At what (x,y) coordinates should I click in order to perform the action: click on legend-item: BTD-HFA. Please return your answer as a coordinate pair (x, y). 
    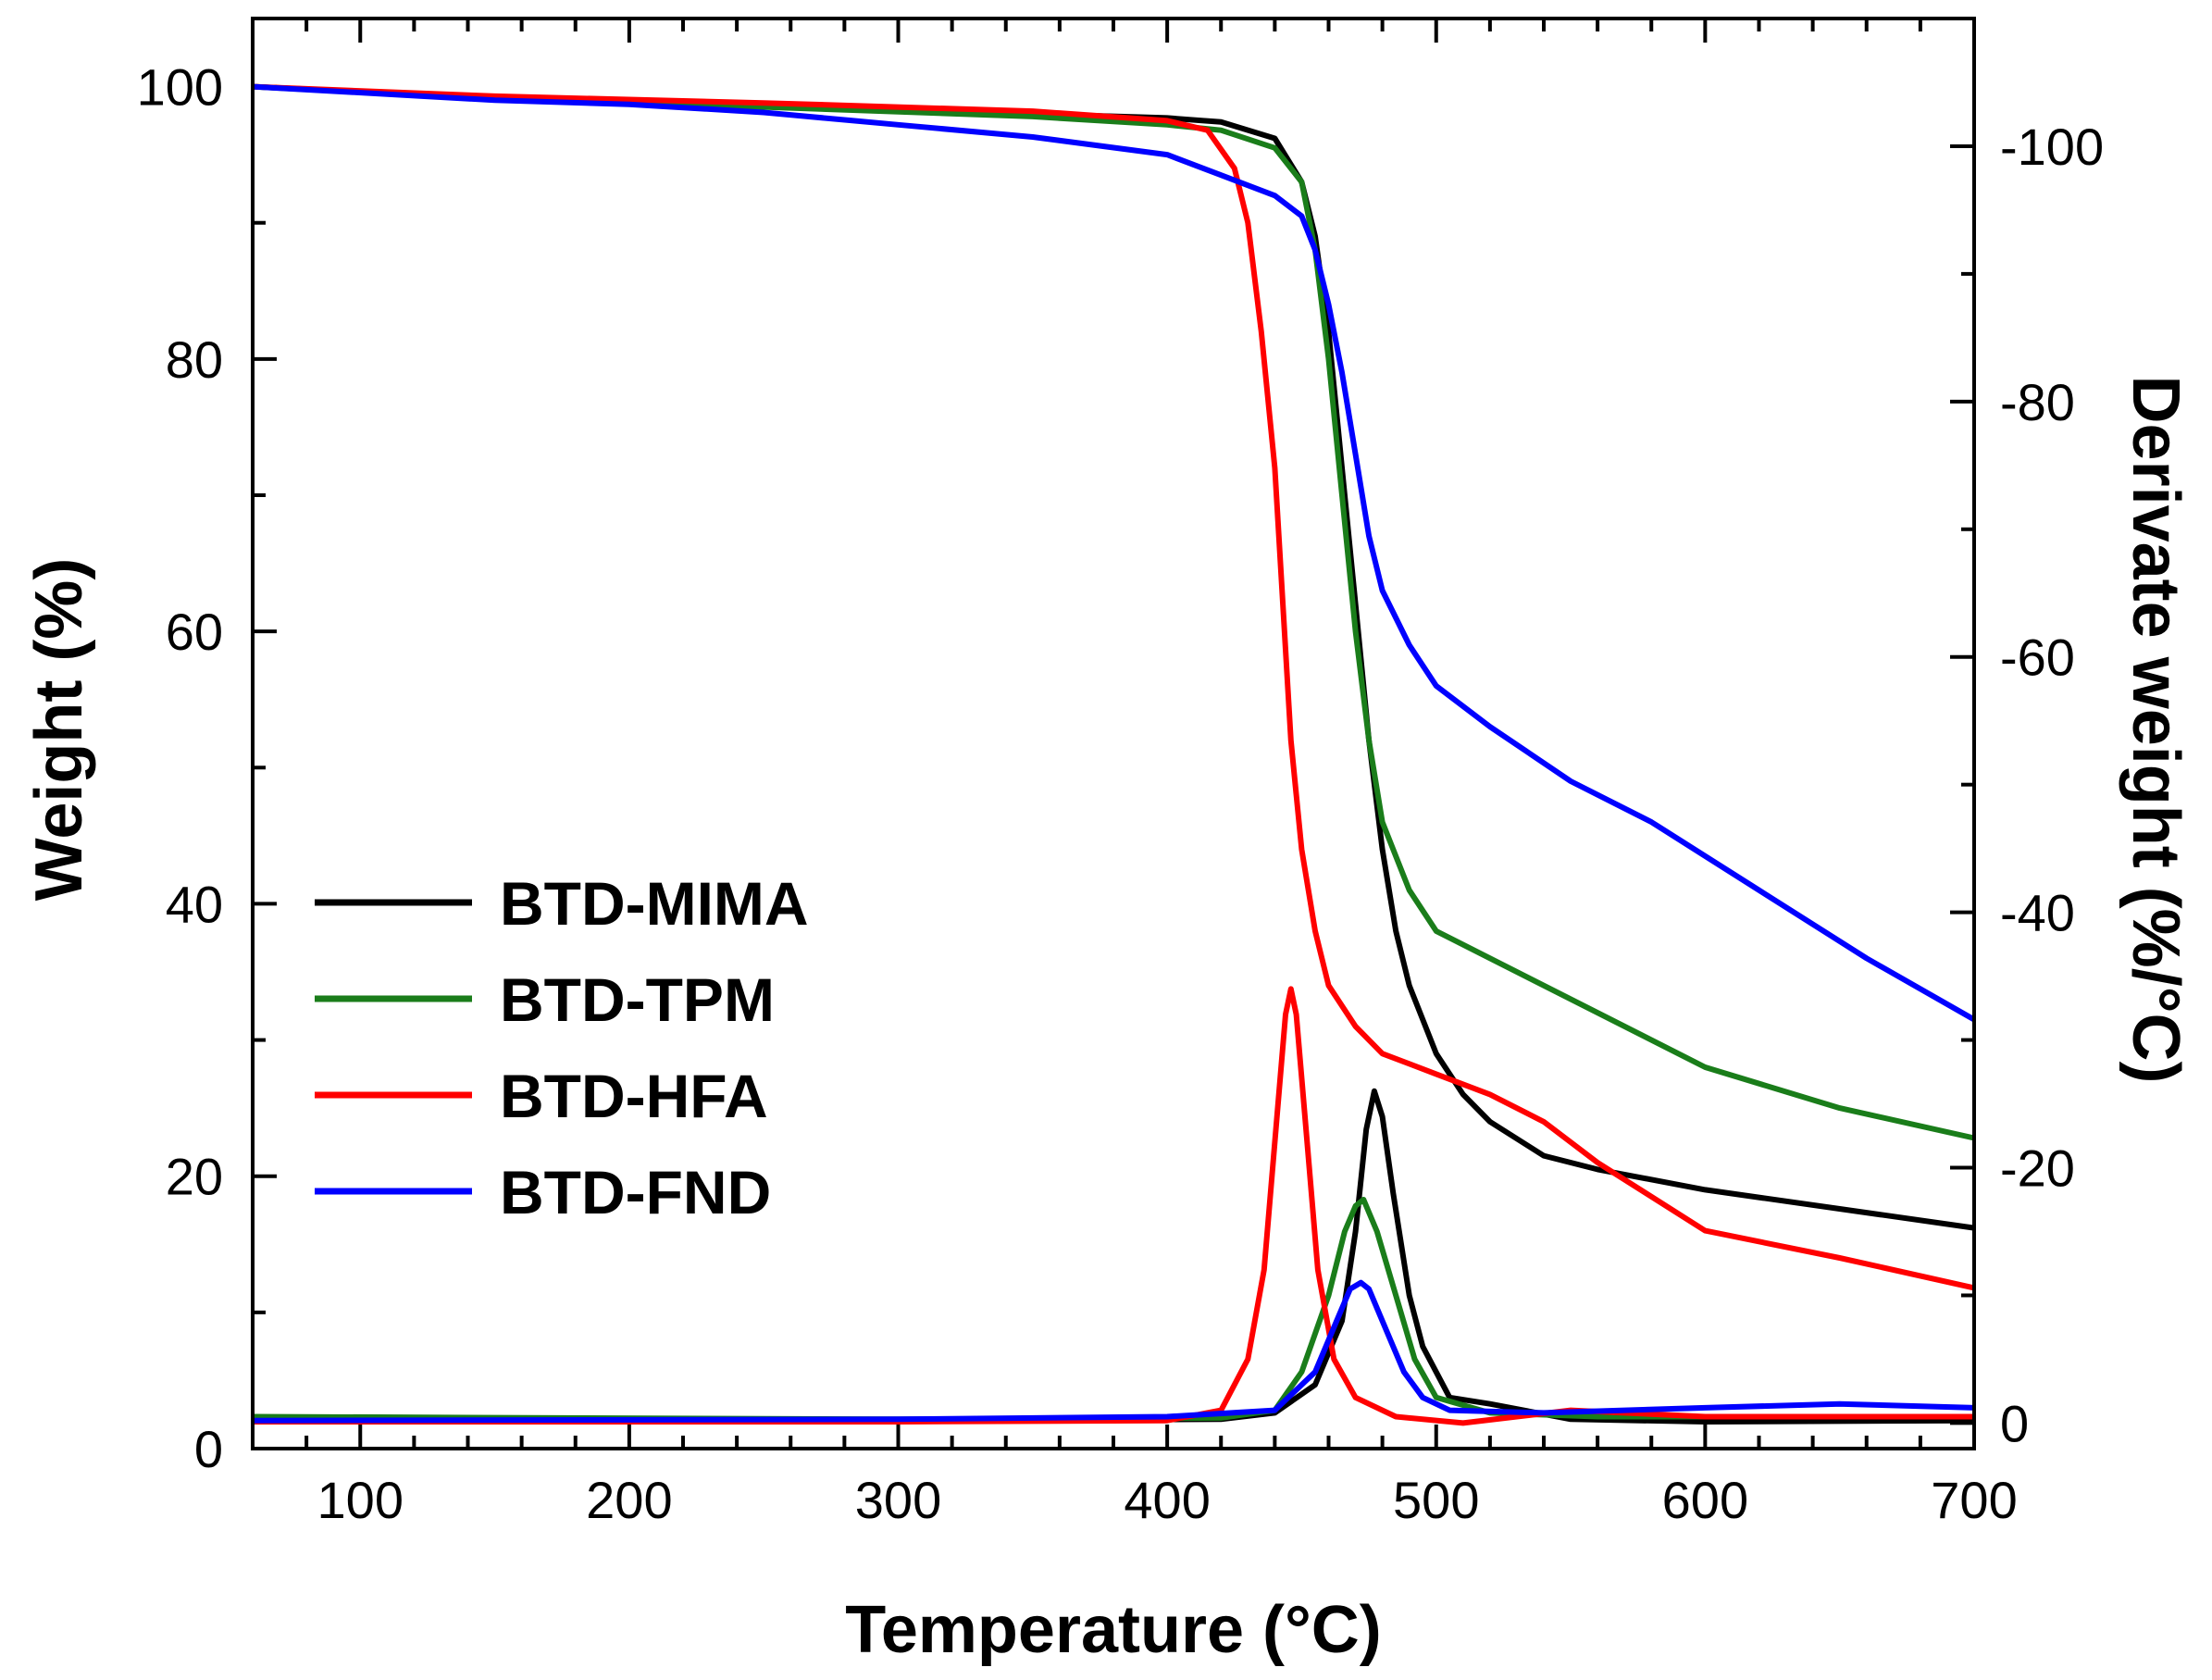
    Looking at the image, I should click on (541, 1096).